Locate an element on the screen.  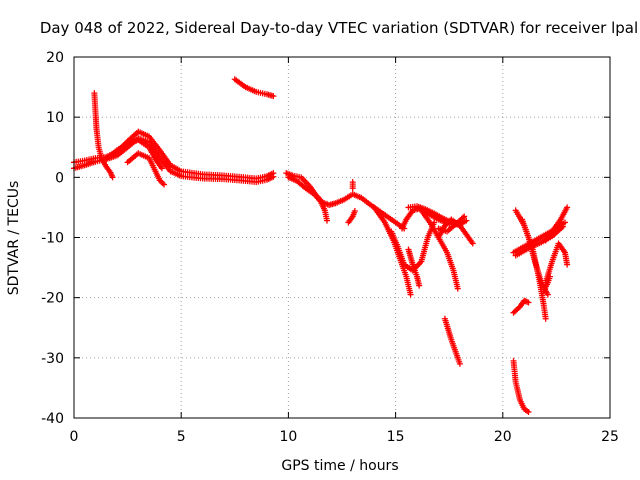
y-axis-label: SDTVAR / TECUs is located at coordinates (14, 238).